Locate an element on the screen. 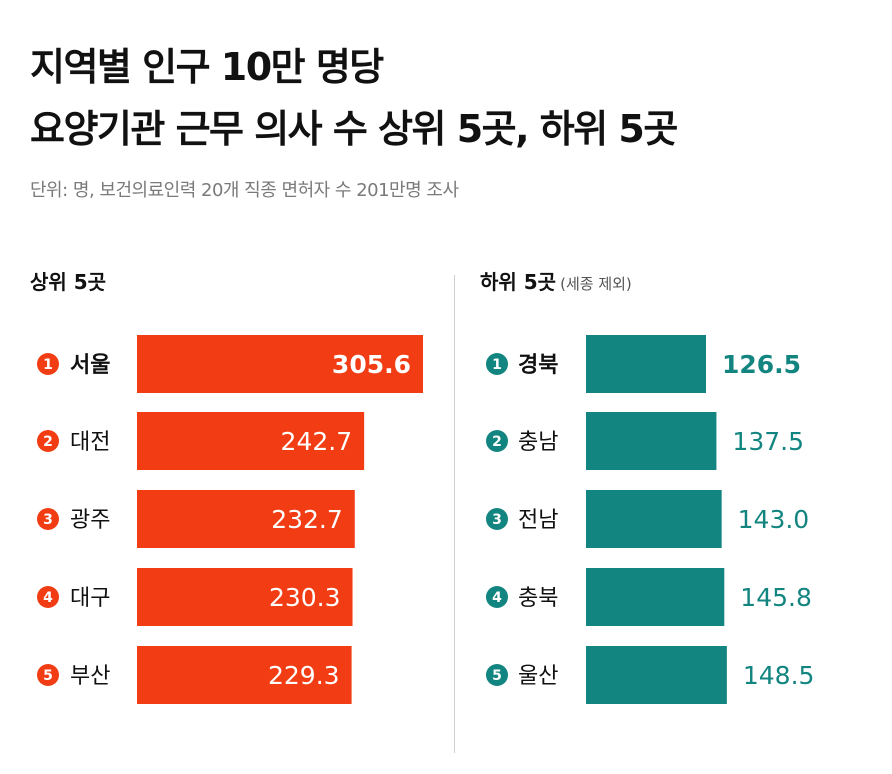 The image size is (892, 774). top-value-label: 230.3 is located at coordinates (305, 597).